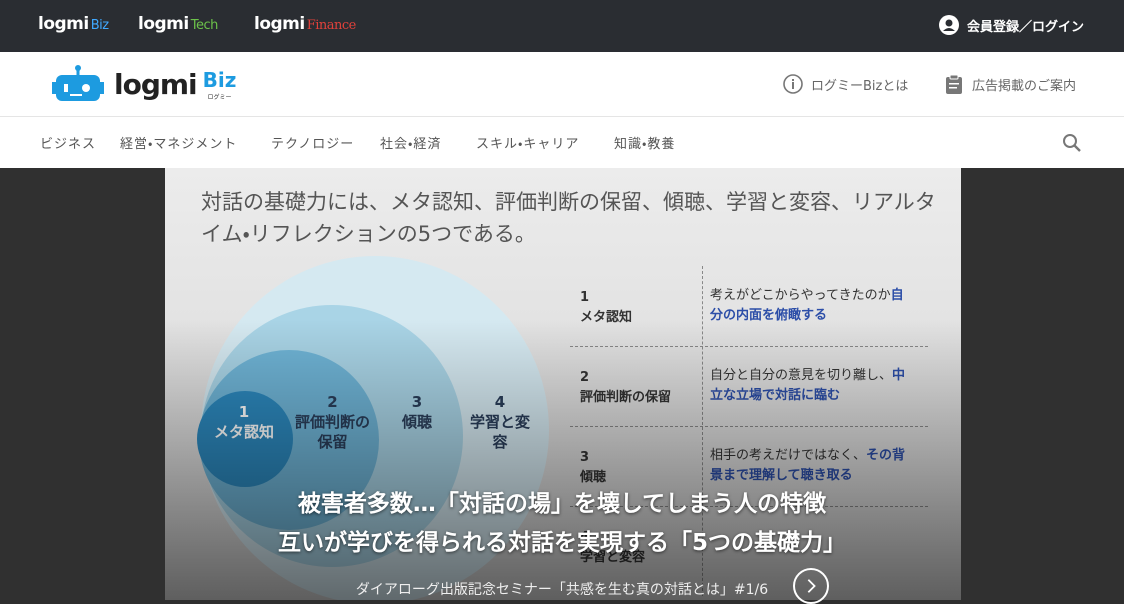 The width and height of the screenshot is (1124, 604). Describe the element at coordinates (179, 144) in the screenshot. I see `nav-item: 経営・マネジメント` at that location.